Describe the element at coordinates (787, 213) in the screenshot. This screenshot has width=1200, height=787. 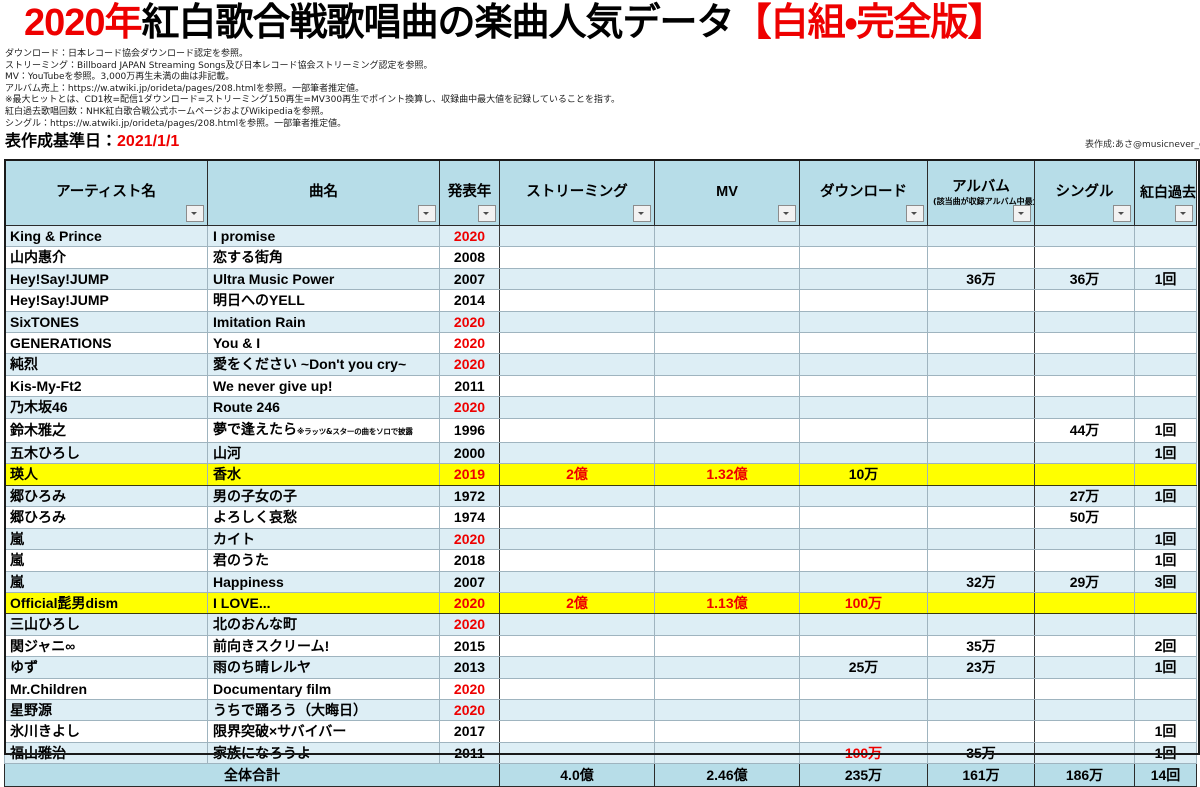
I see `filter-dropdown-icon-mv` at that location.